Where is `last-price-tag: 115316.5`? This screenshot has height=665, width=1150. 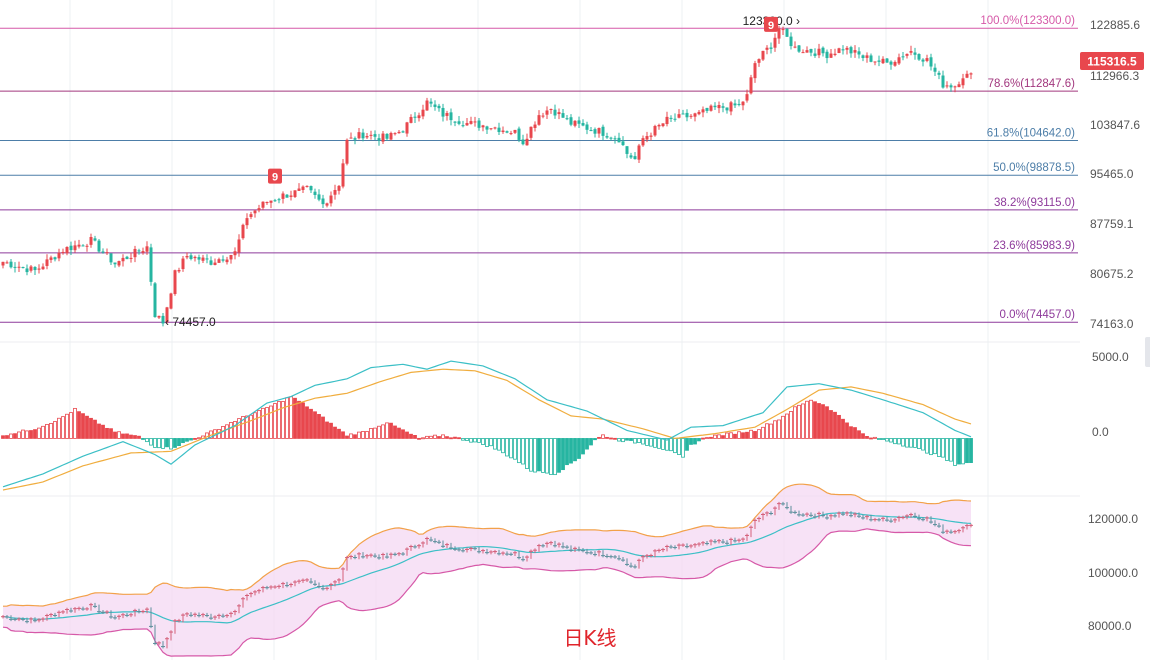
last-price-tag: 115316.5 is located at coordinates (1112, 61).